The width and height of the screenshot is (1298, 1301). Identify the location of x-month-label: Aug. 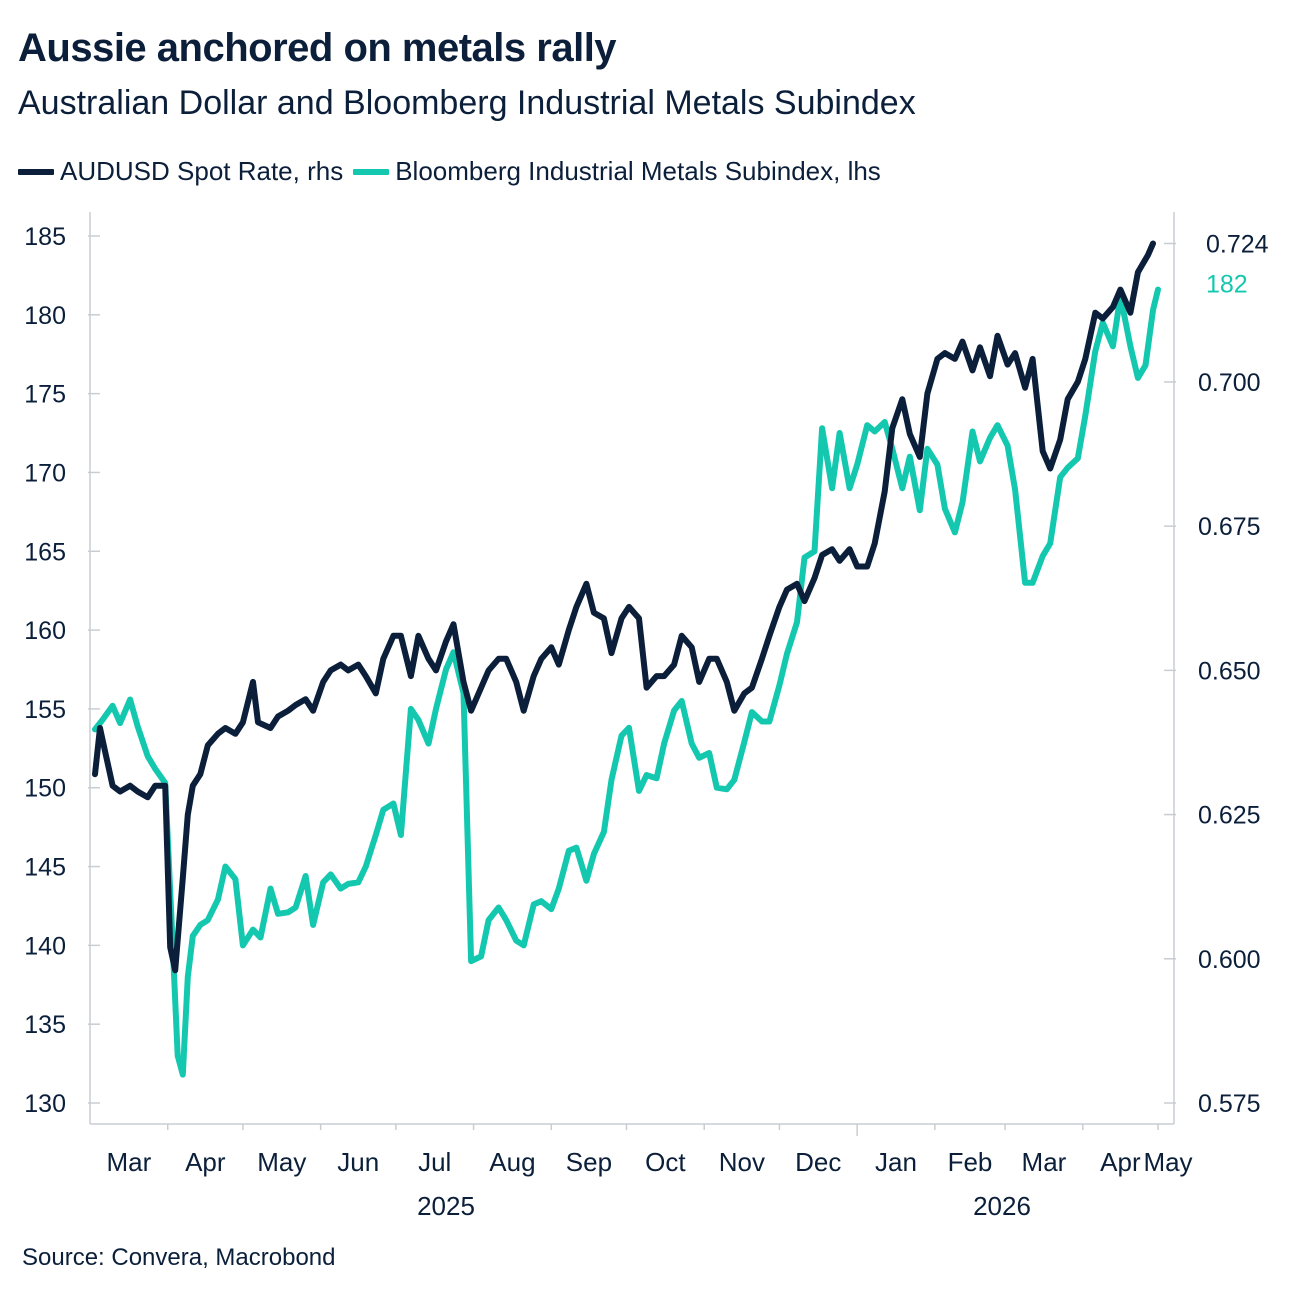
(512, 1162).